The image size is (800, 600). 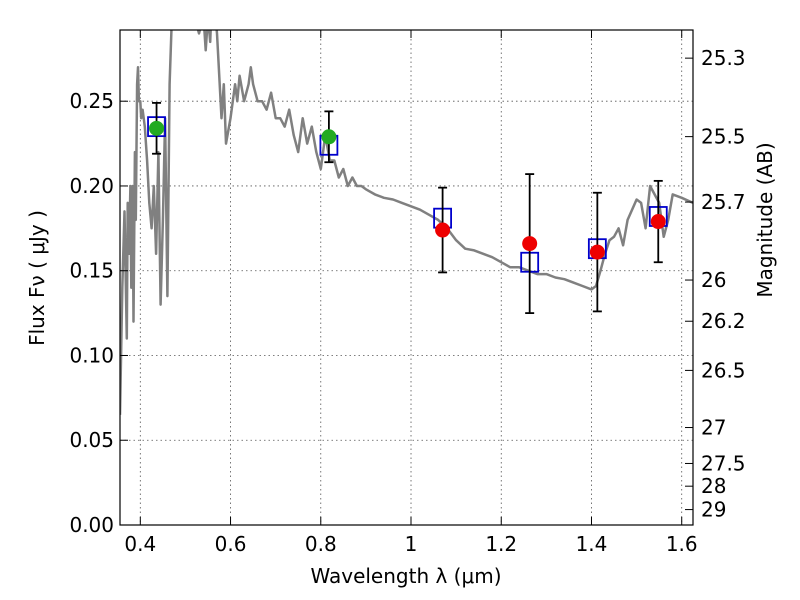 What do you see at coordinates (723, 321) in the screenshot?
I see `right-tick-label: 26.2` at bounding box center [723, 321].